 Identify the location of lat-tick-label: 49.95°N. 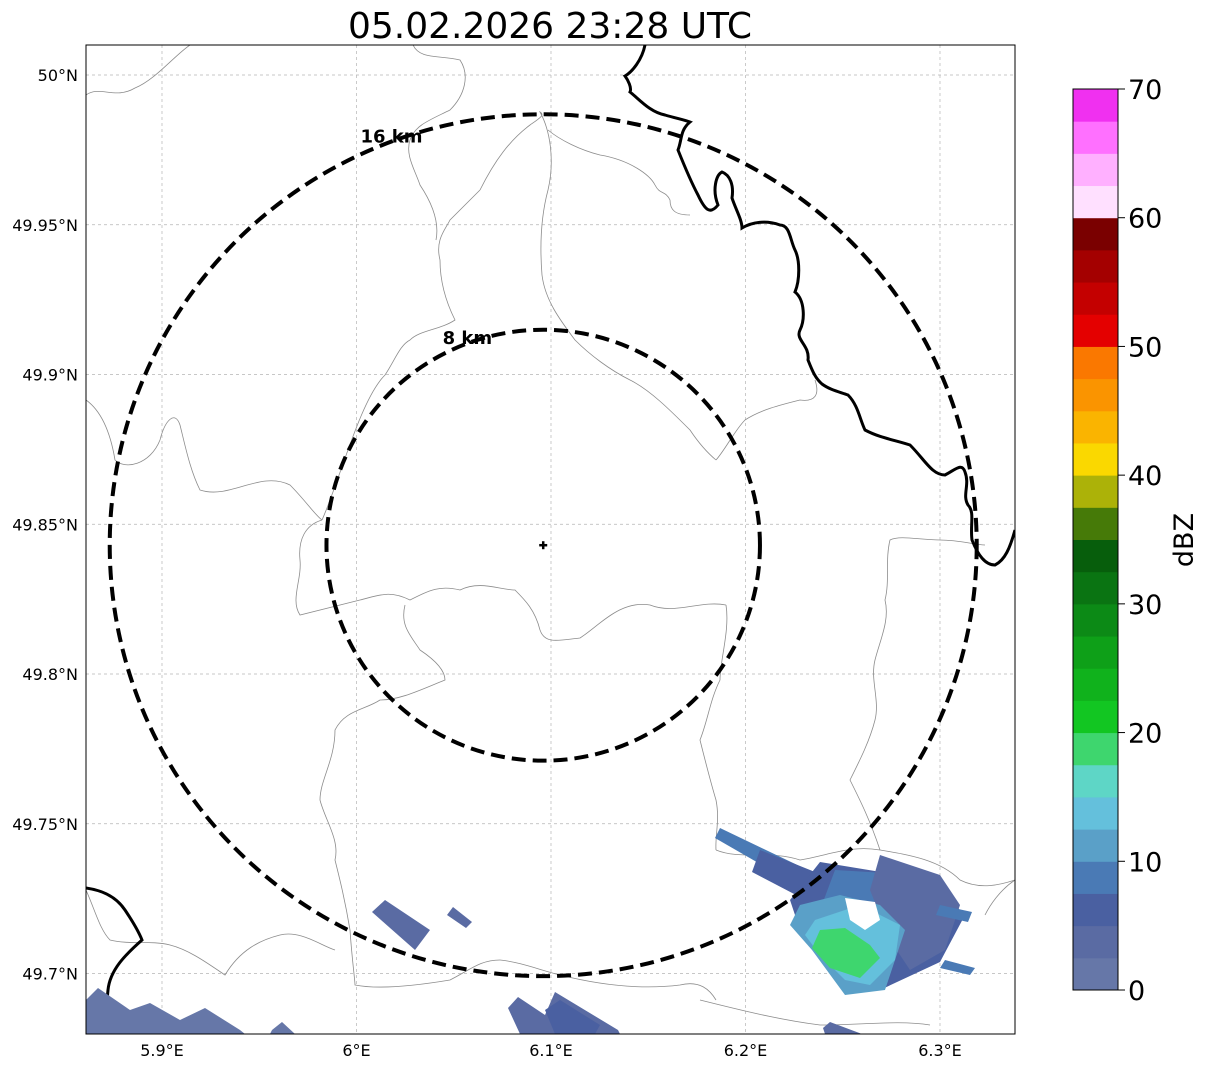
(45, 225).